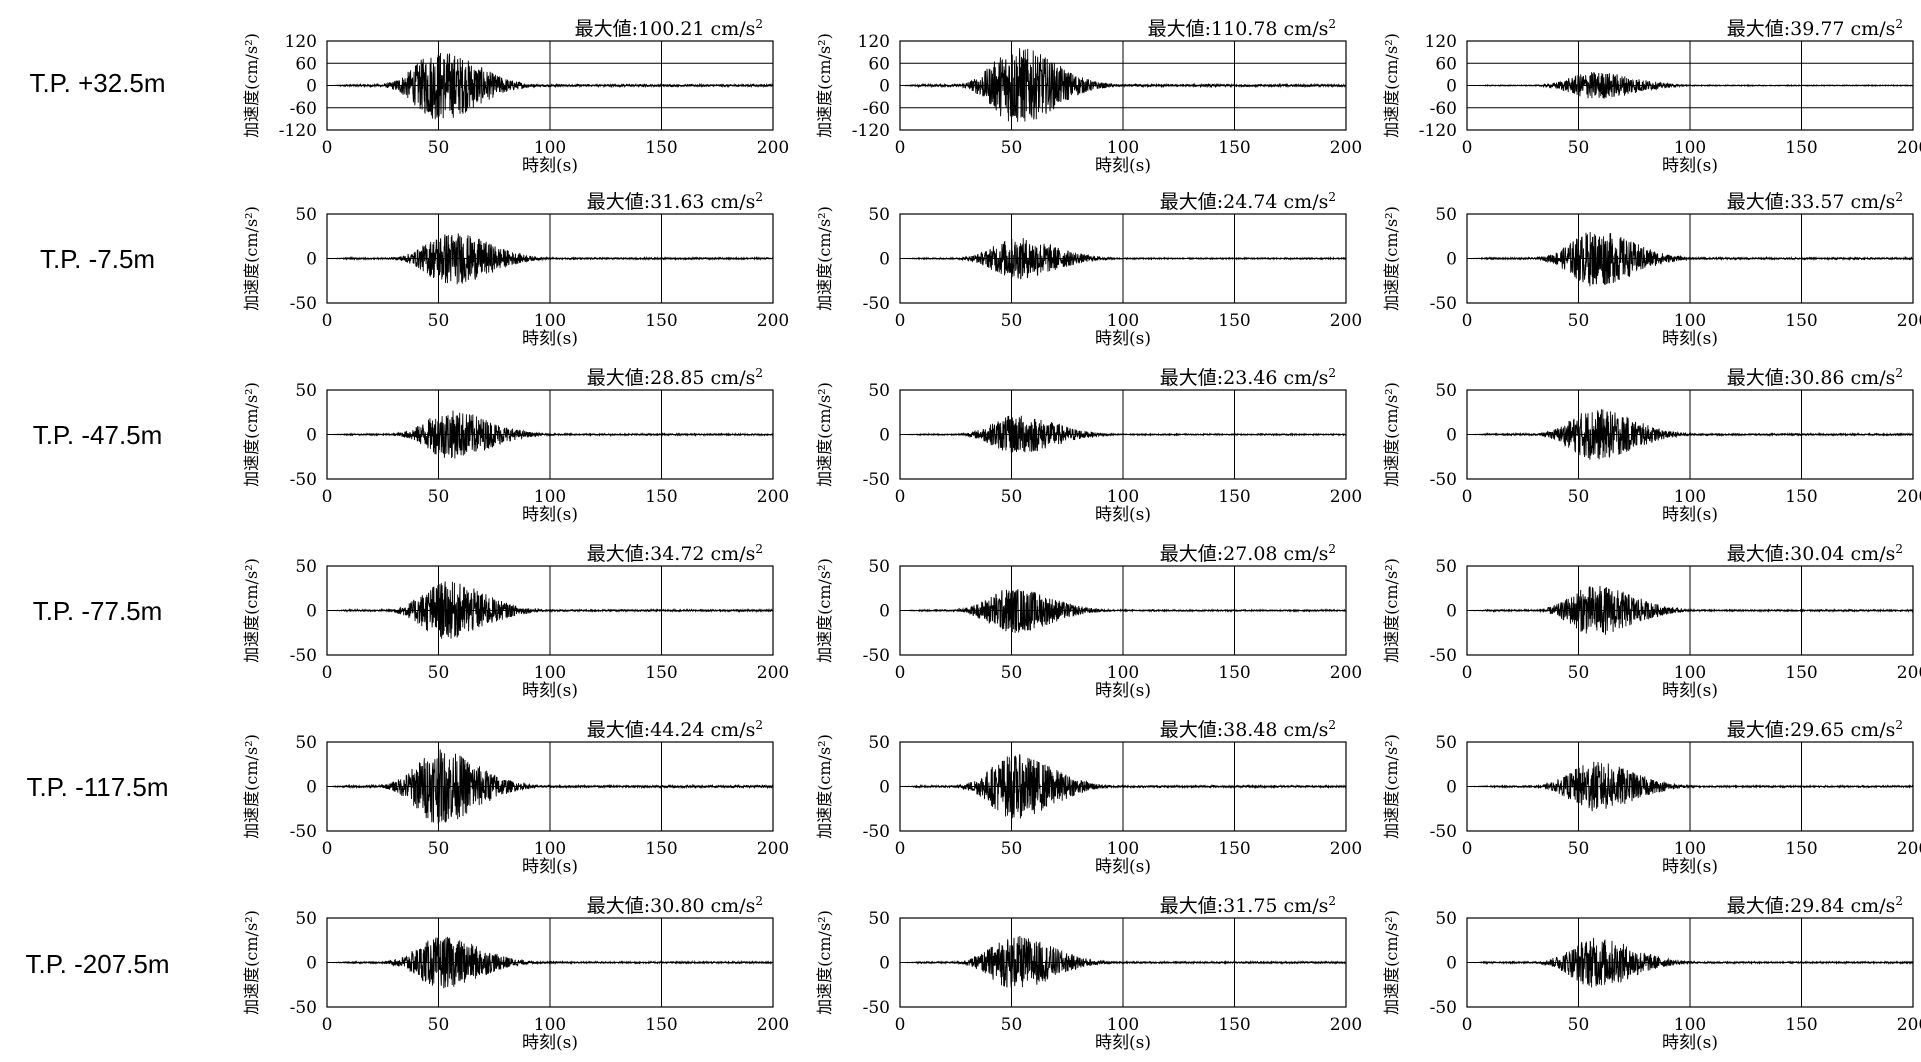  I want to click on peak-value-text: 最大値:100.21 cm/s, so click(665, 29).